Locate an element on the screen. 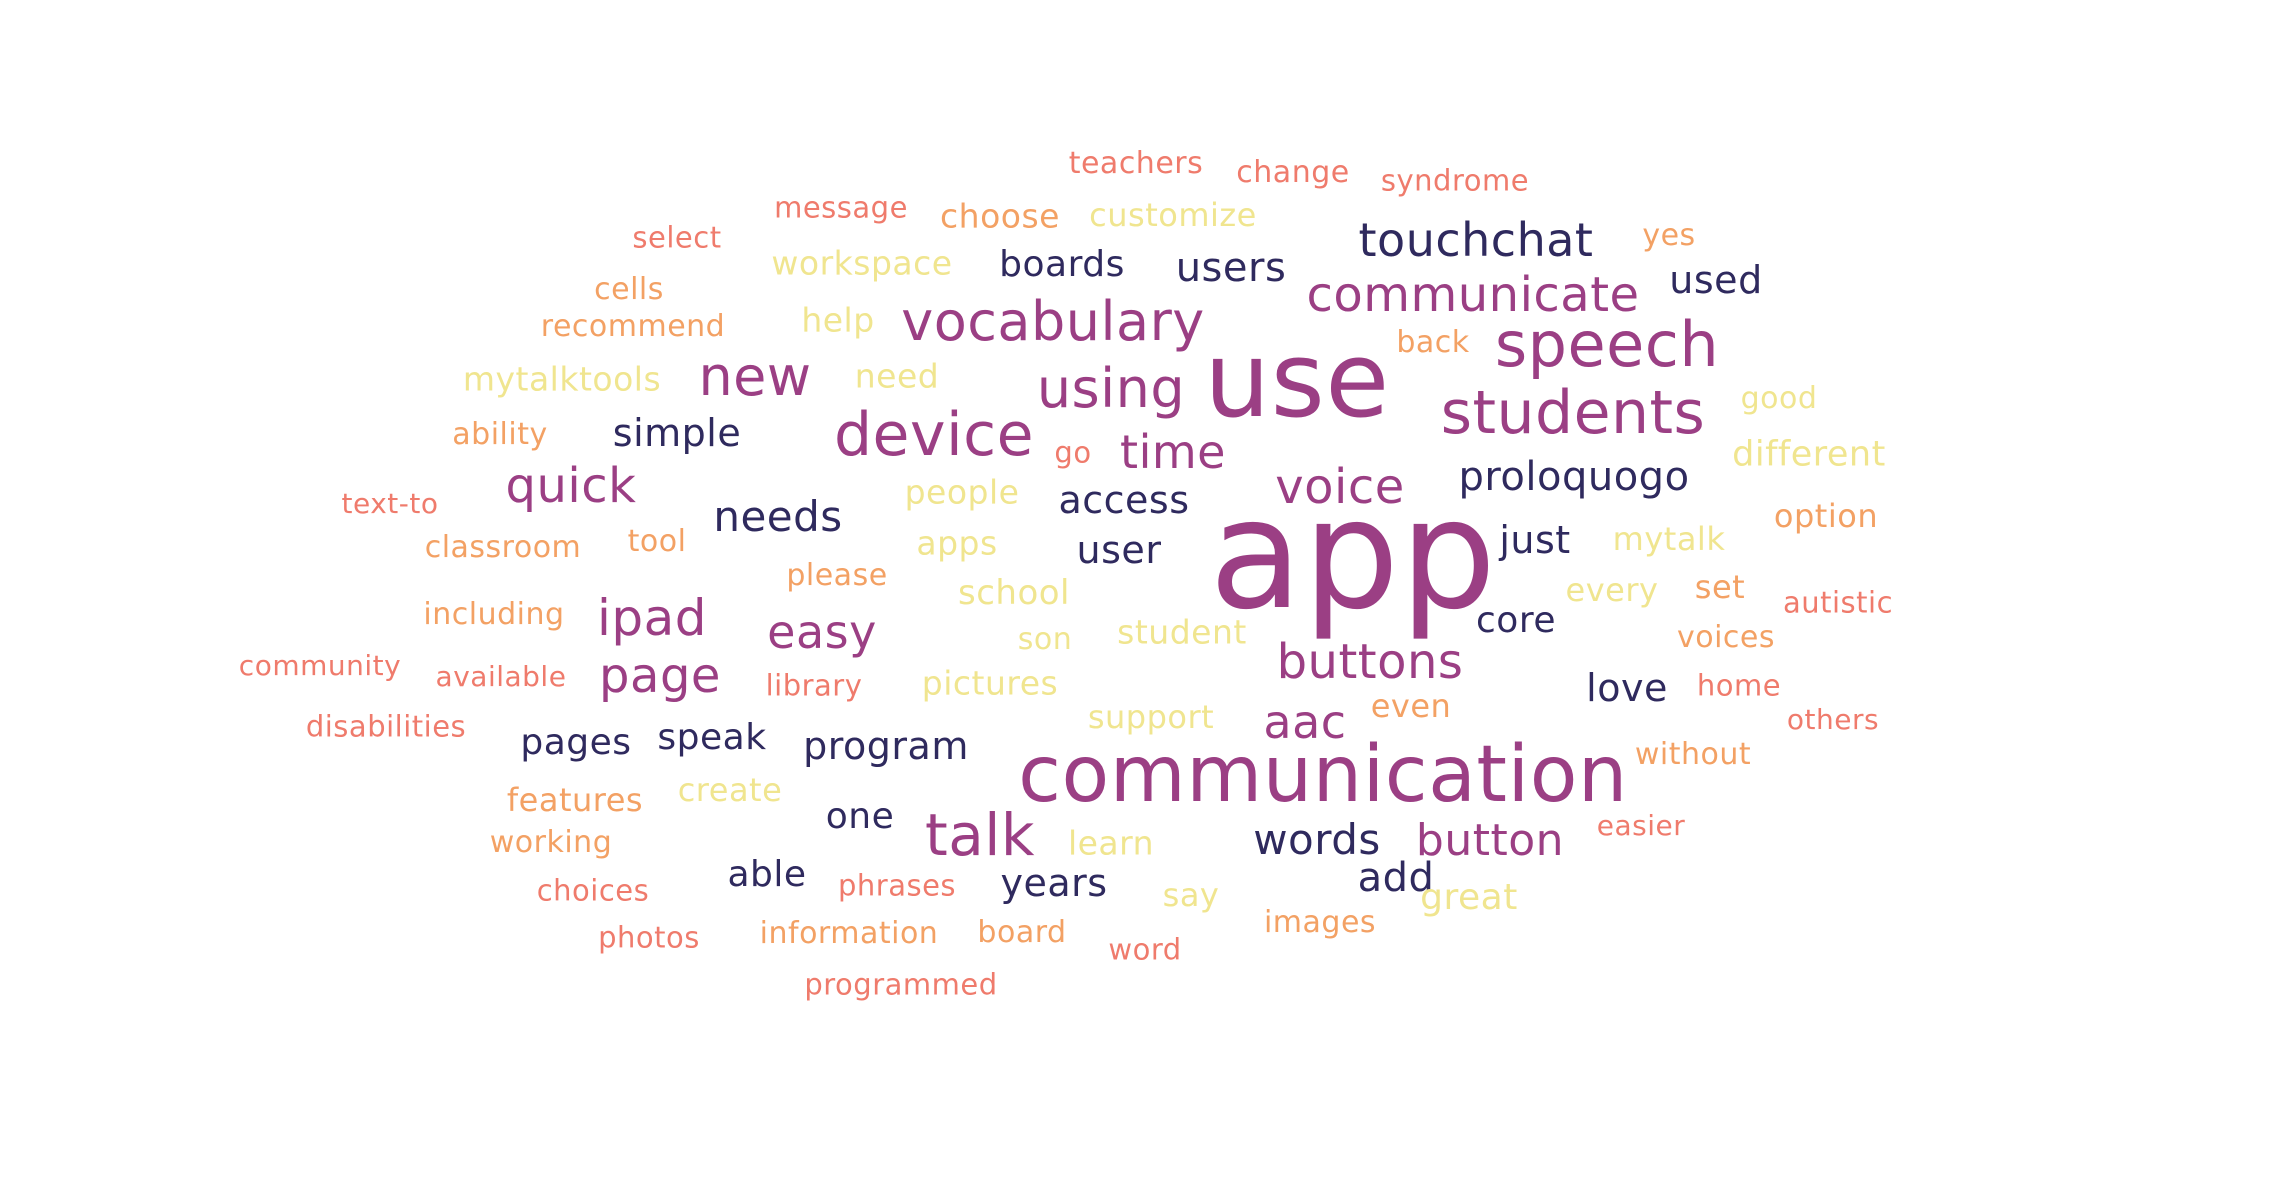 This screenshot has width=2276, height=1200. word-choose: choose is located at coordinates (1000, 216).